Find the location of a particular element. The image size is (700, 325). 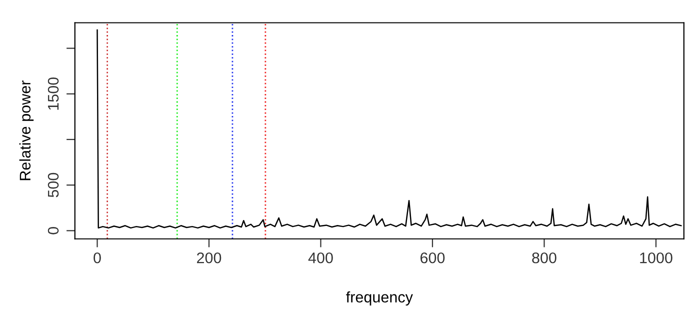

y-tick-label: 500 is located at coordinates (53, 185).